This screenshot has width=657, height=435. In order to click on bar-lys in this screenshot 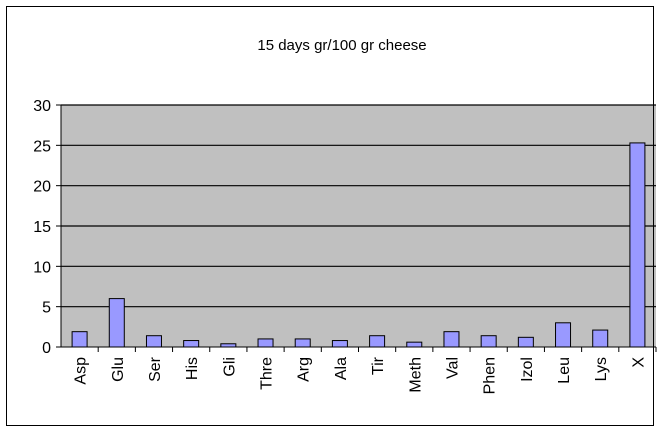, I will do `click(600, 338)`.